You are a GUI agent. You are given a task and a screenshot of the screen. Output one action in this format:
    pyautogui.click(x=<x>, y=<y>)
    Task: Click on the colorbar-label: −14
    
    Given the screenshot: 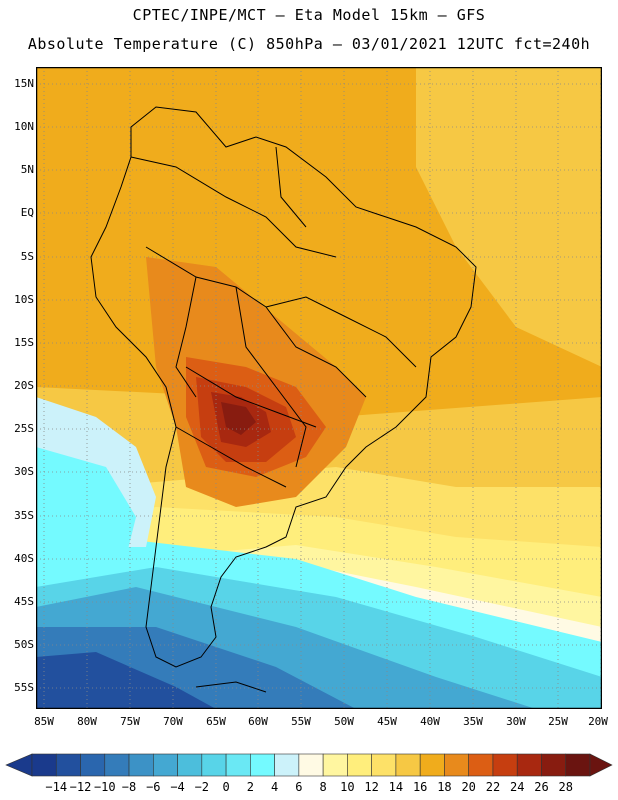 What is the action you would take?
    pyautogui.click(x=56, y=787)
    